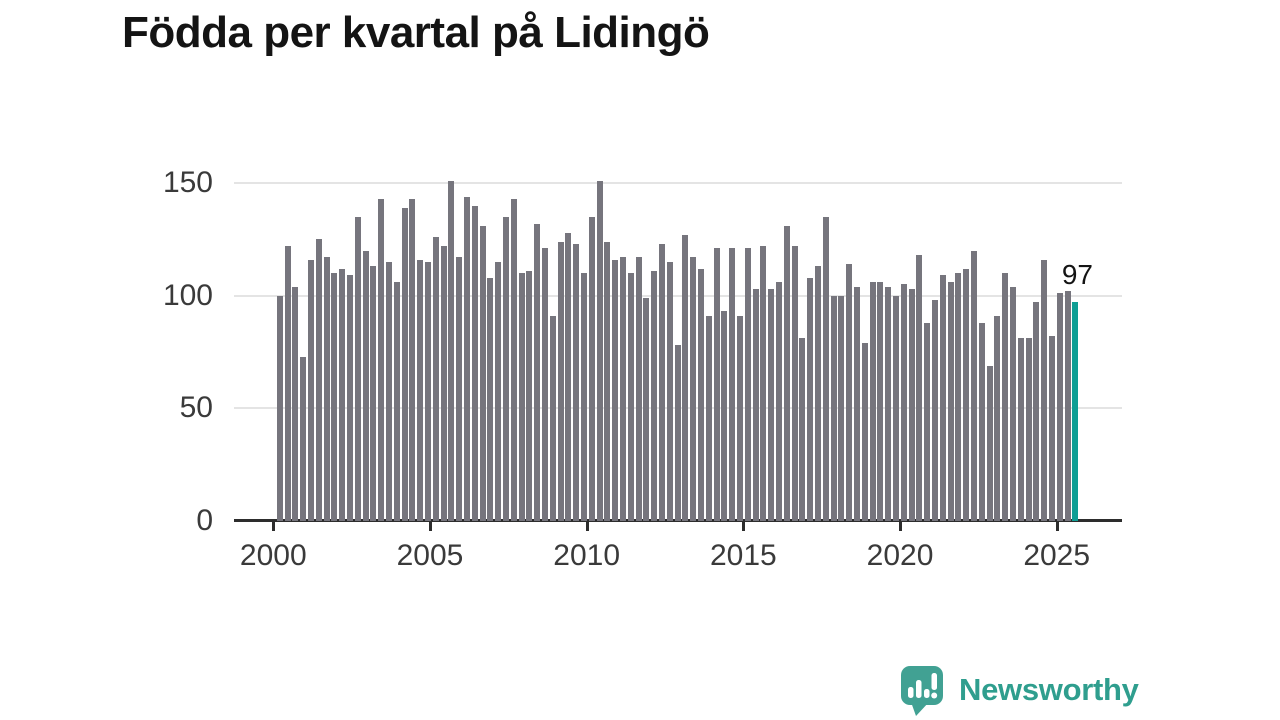 The image size is (1280, 720). Describe the element at coordinates (1057, 555) in the screenshot. I see `x-axis-tick-label: 2025` at that location.